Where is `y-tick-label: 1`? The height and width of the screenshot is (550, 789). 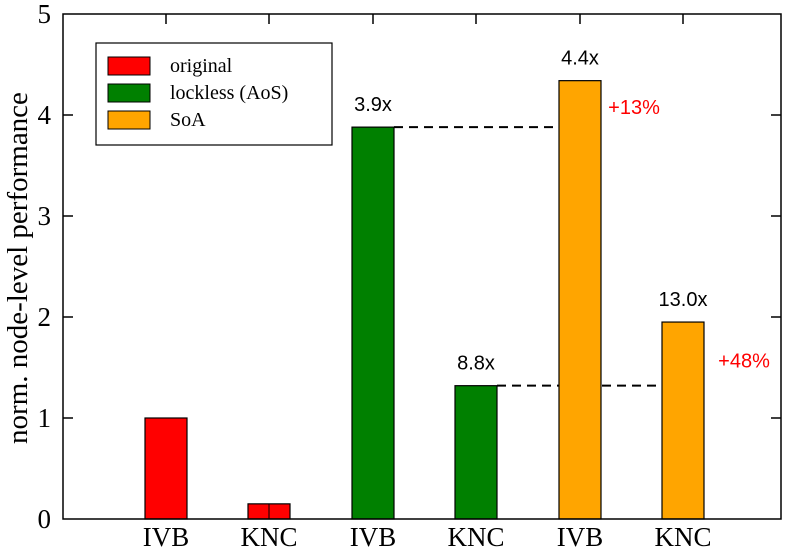 y-tick-label: 1 is located at coordinates (45, 418).